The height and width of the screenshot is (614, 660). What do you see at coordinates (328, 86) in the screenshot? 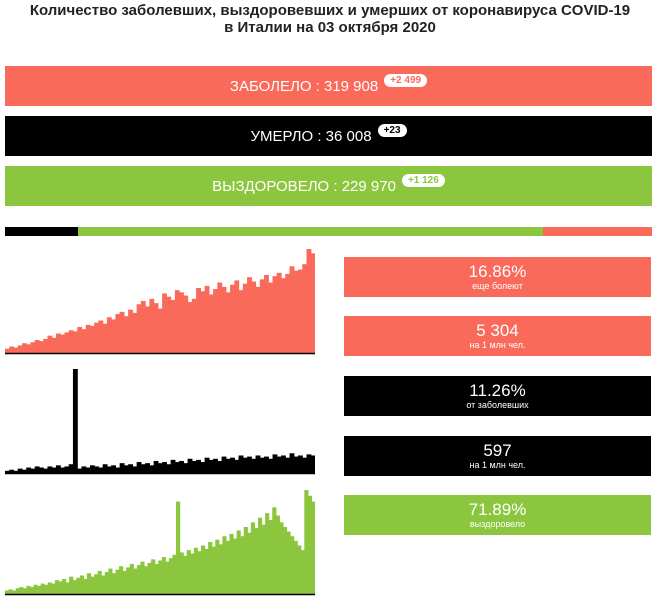
I see `cases-total-bar: ЗАБОЛЕЛО : 319 908 +2 499` at bounding box center [328, 86].